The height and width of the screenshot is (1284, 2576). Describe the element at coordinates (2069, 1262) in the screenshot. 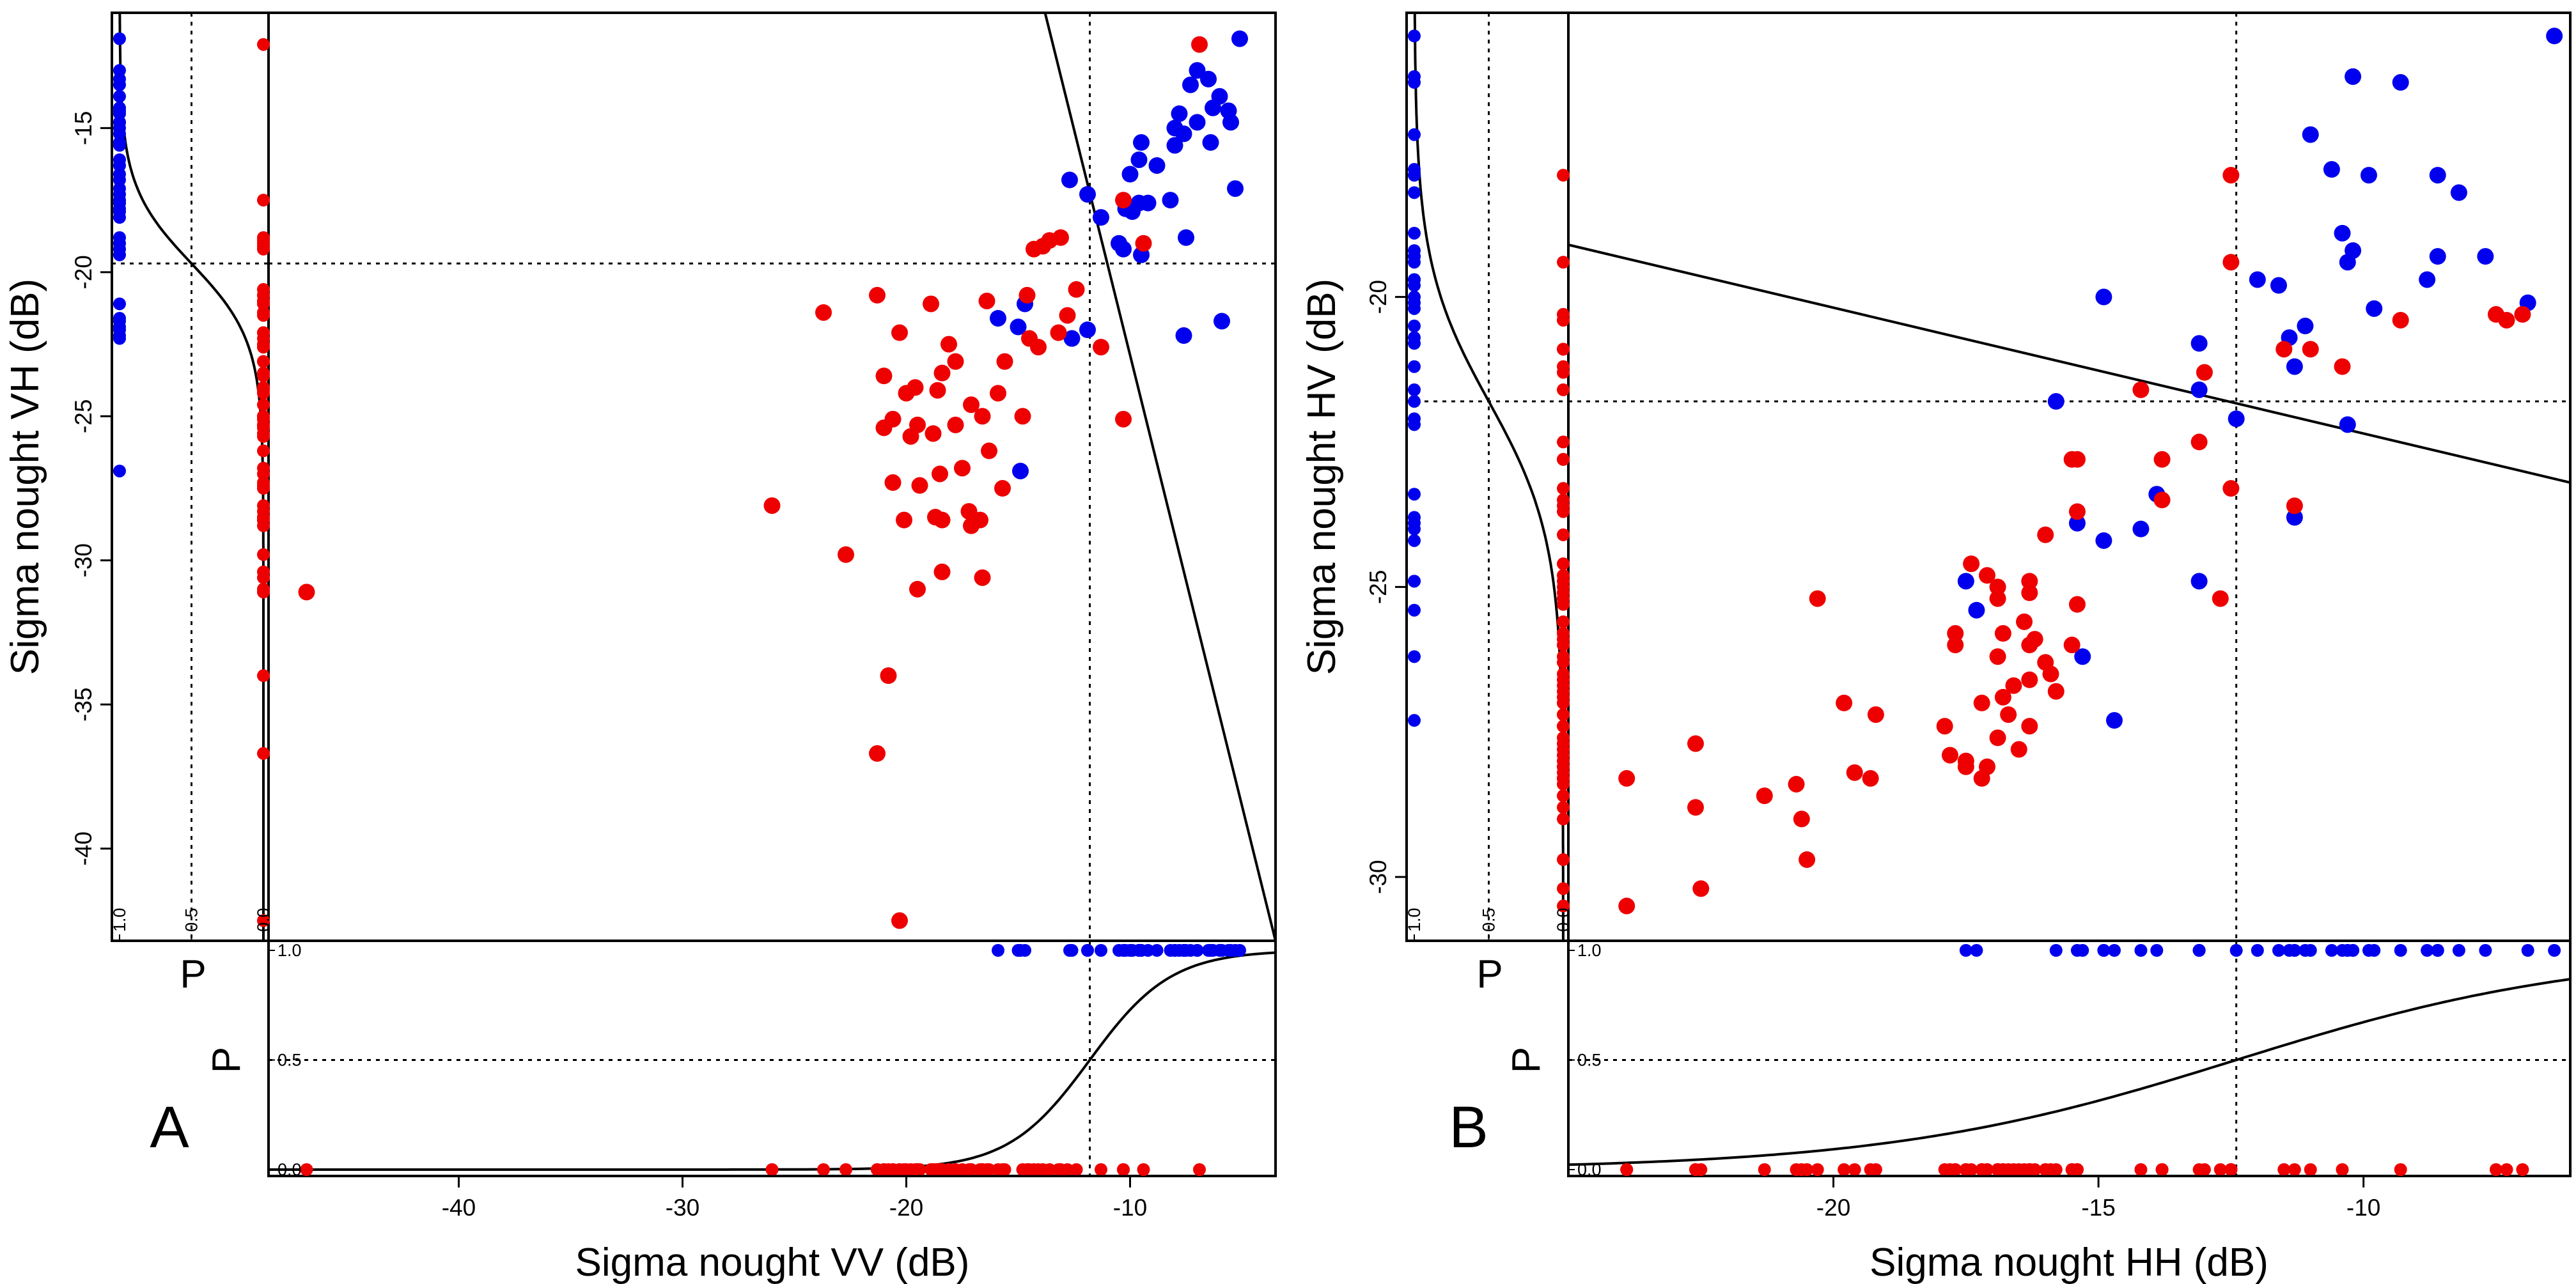

I see `x-axis-label: Sigma nought HH (dB)` at that location.